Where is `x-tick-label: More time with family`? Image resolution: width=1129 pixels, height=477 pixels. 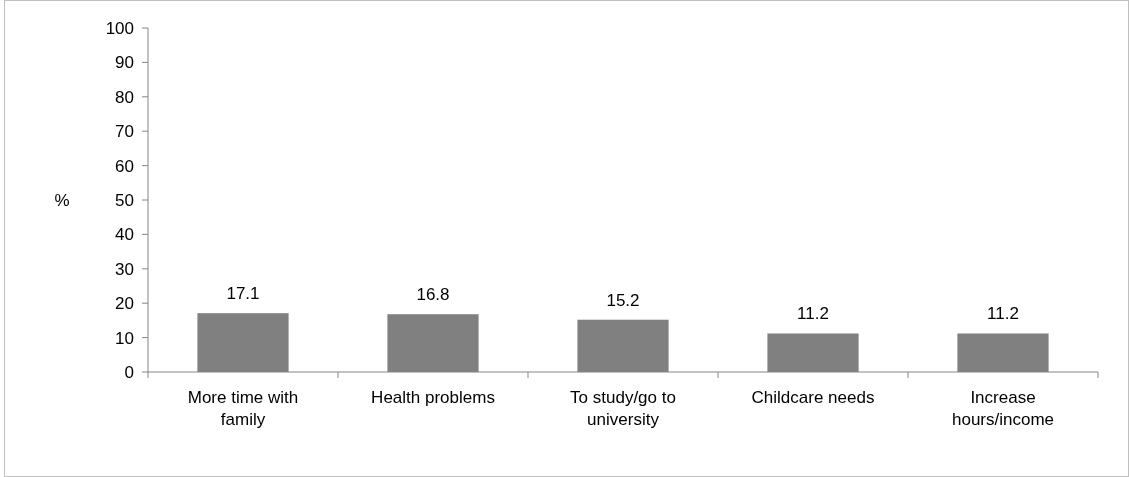
x-tick-label: More time with family is located at coordinates (243, 408).